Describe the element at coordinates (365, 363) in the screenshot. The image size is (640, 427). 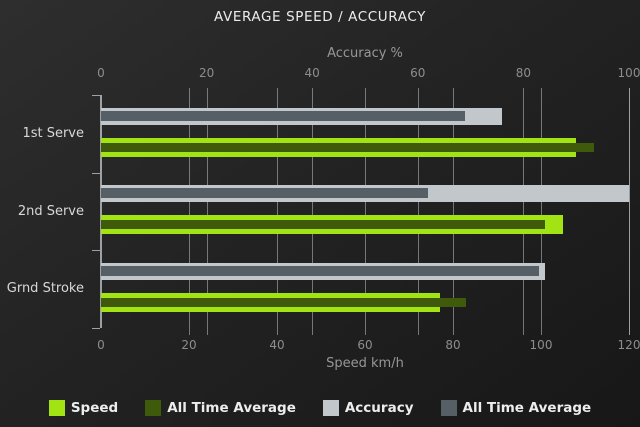
I see `bottom-axis-title: Speed km/h` at that location.